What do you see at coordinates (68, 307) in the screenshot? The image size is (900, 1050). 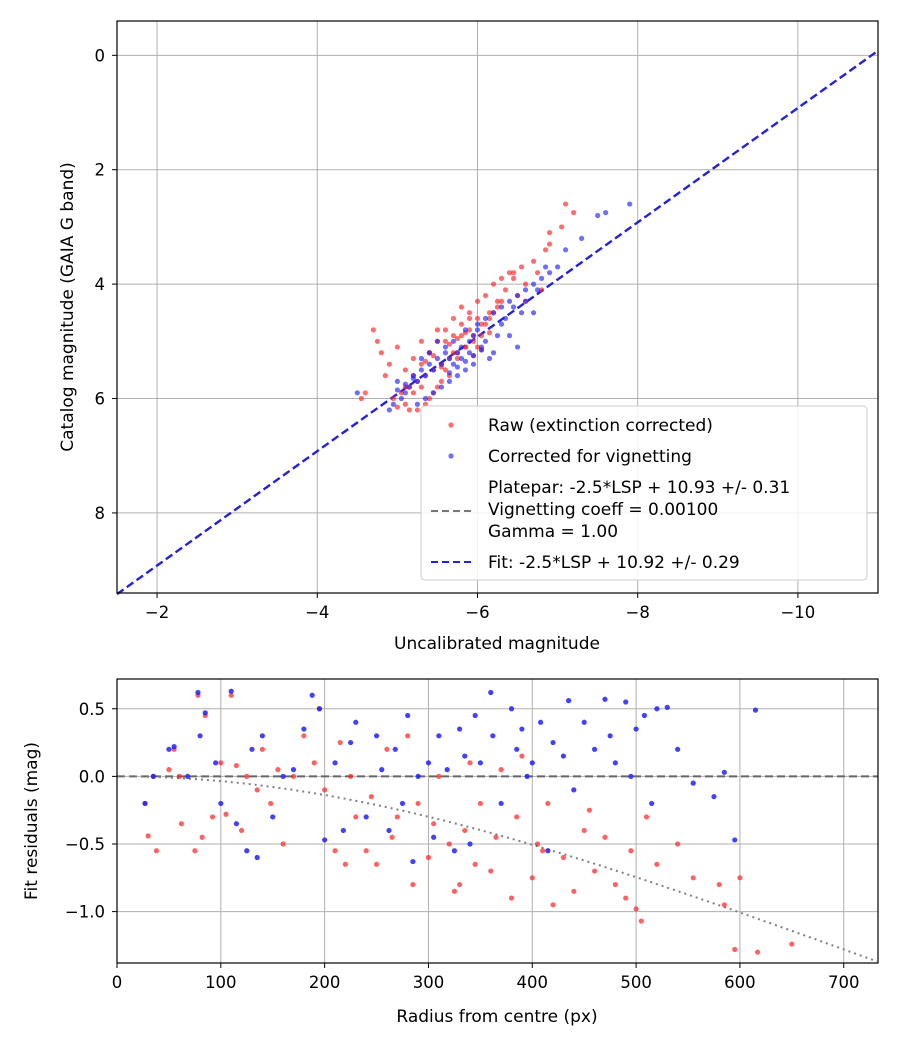 I see `top-y-axis-label: Catalog magnitude (GAIA G band)` at bounding box center [68, 307].